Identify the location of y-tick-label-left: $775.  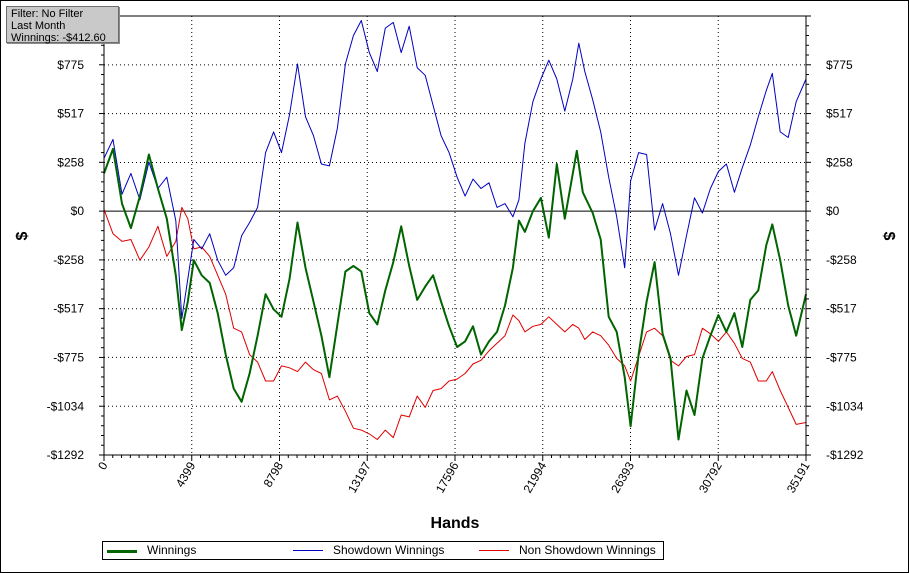
(70, 65).